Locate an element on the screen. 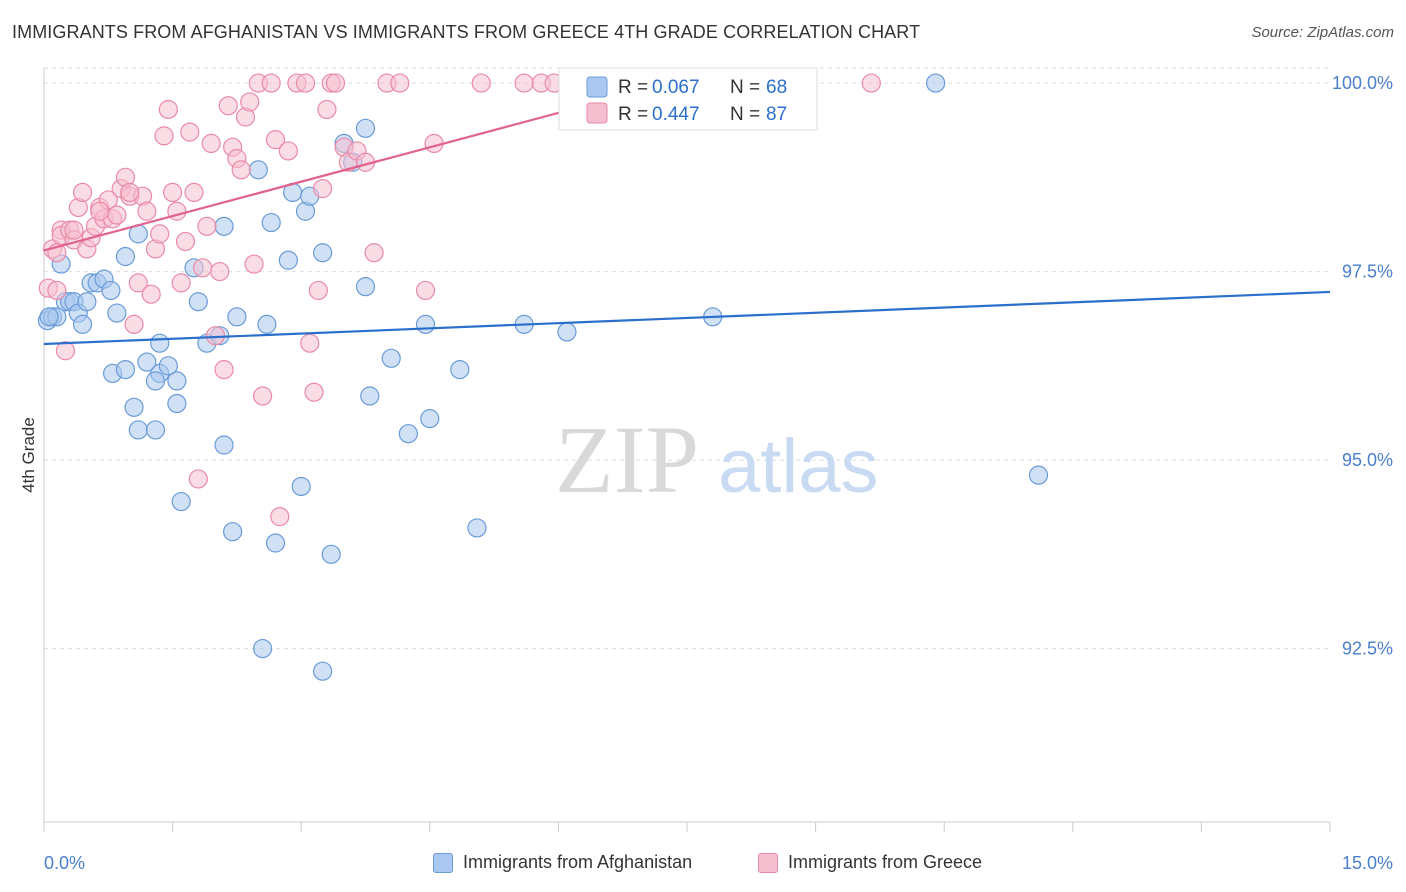  source-credit: Source: ZipAtlas.com is located at coordinates (1322, 32).